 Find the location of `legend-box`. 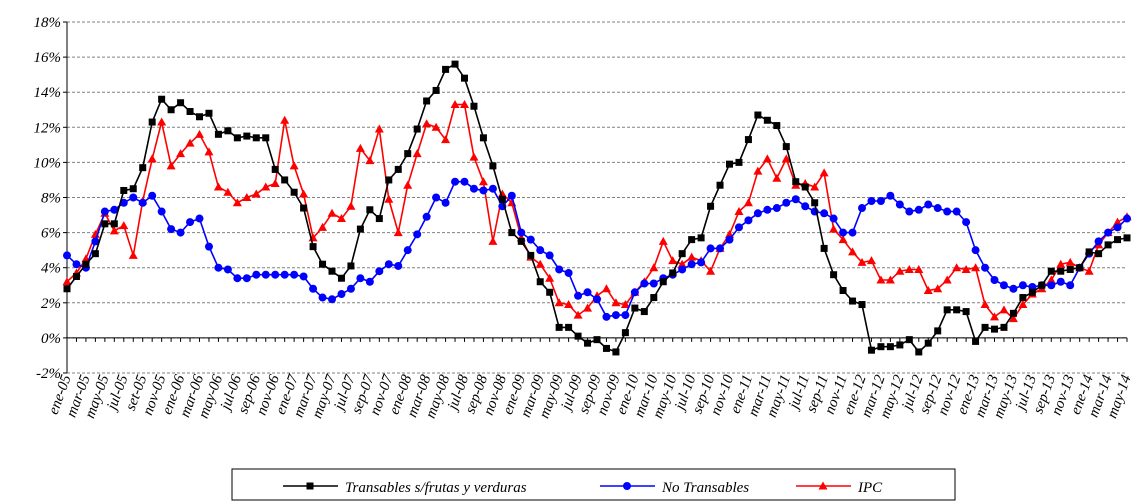

legend-box is located at coordinates (593, 484).